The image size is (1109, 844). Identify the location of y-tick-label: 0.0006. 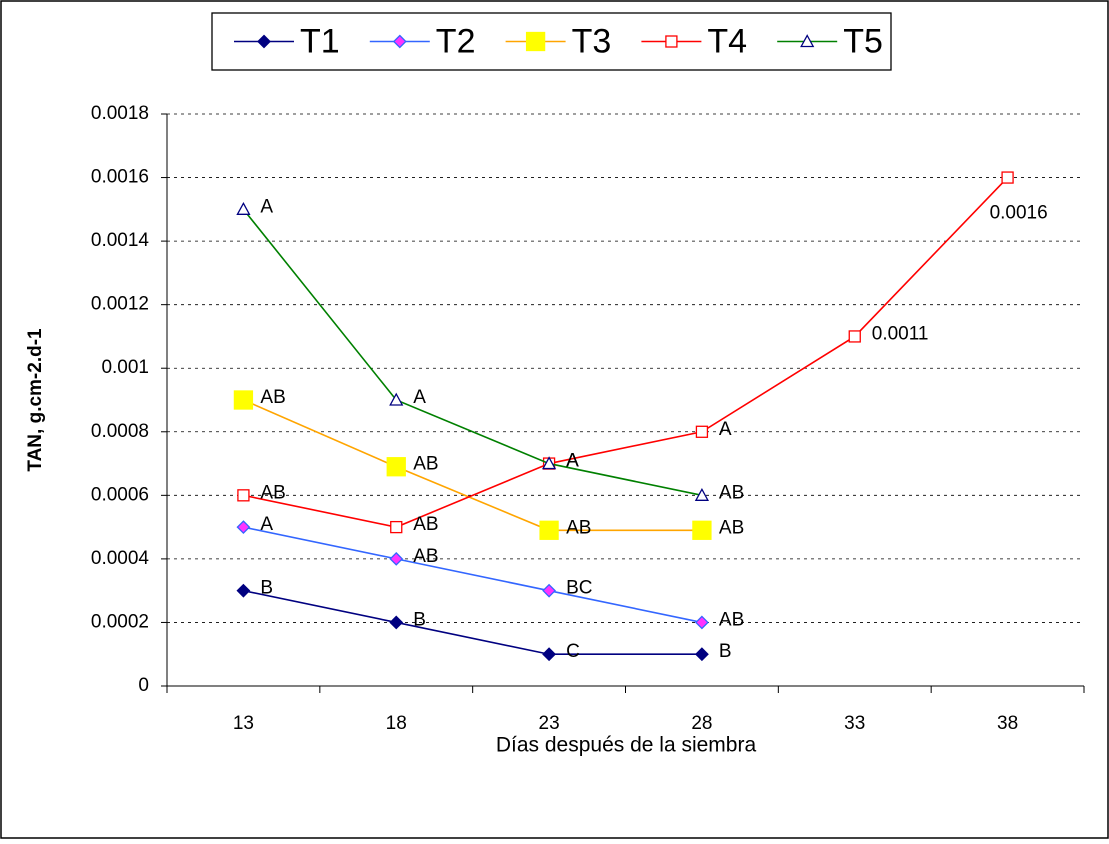
(120, 494).